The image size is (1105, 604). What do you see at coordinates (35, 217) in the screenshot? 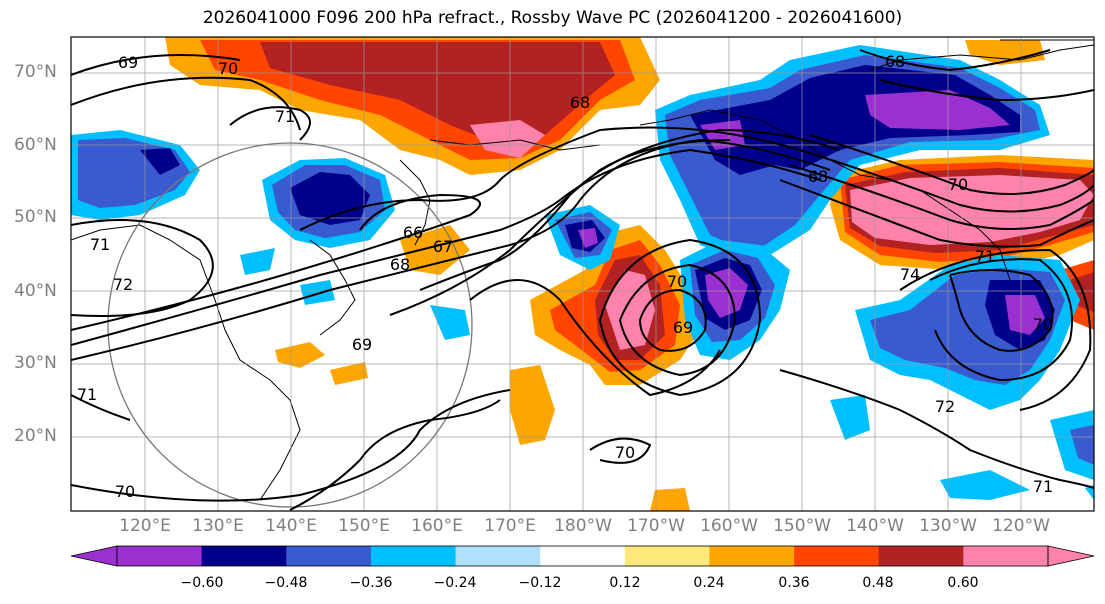
I see `lat-label: 50°N` at bounding box center [35, 217].